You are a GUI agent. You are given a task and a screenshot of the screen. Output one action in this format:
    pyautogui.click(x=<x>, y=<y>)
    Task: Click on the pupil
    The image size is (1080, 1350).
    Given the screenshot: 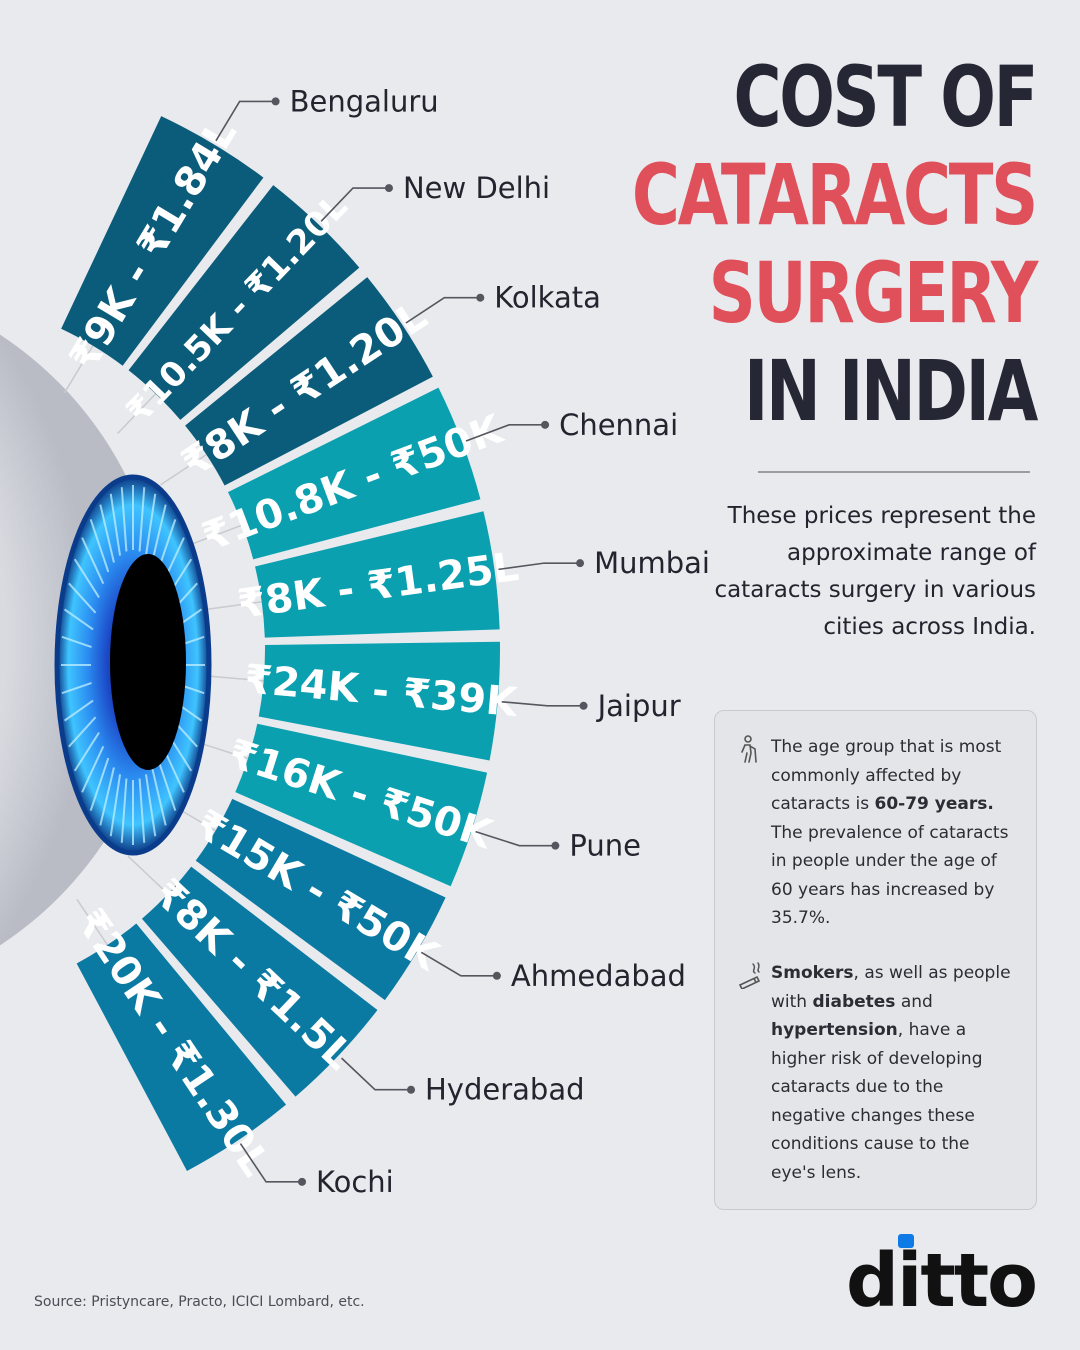 What is the action you would take?
    pyautogui.click(x=148, y=662)
    